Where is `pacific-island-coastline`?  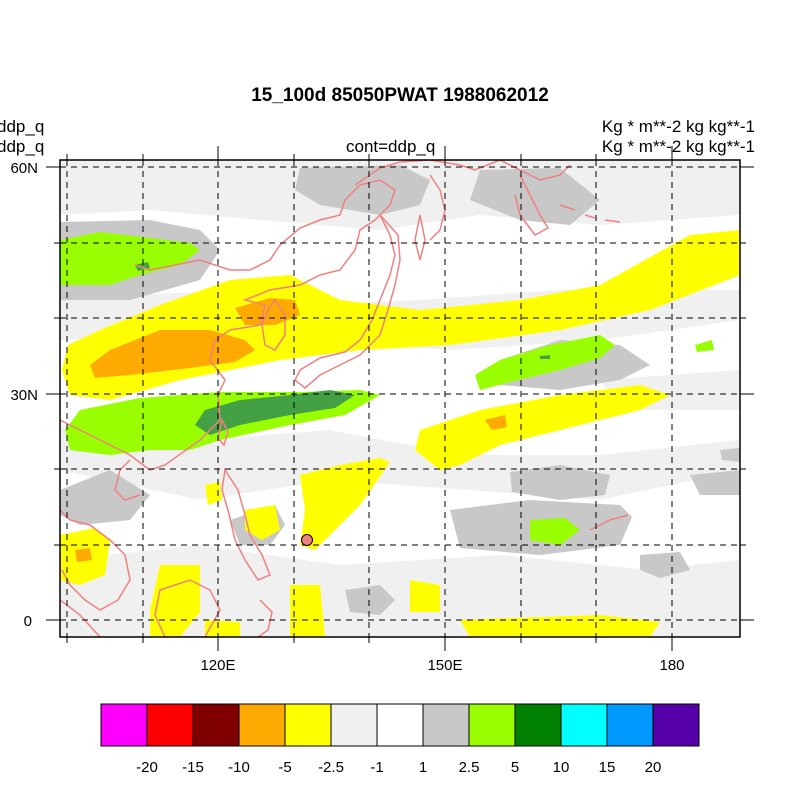
pacific-island-coastline is located at coordinates (609, 522).